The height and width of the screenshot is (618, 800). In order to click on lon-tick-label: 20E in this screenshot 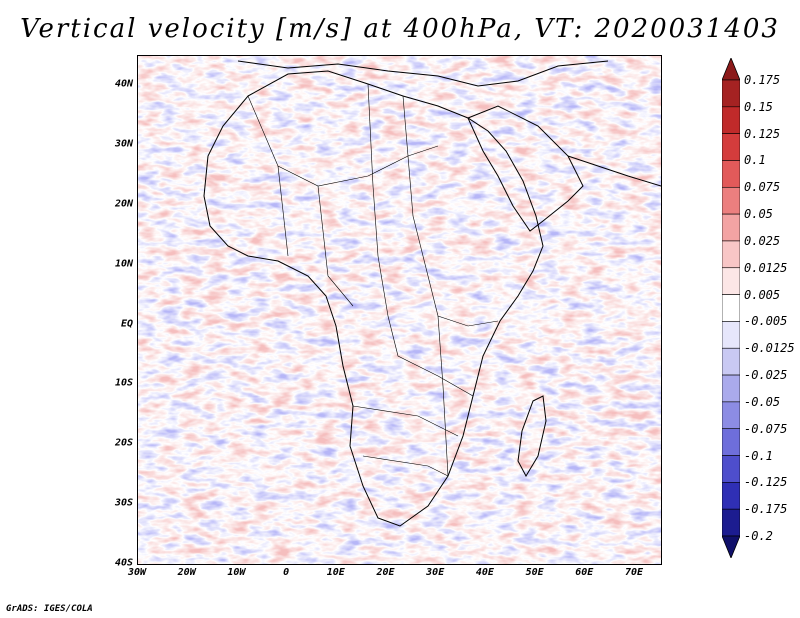, I will do `click(385, 572)`.